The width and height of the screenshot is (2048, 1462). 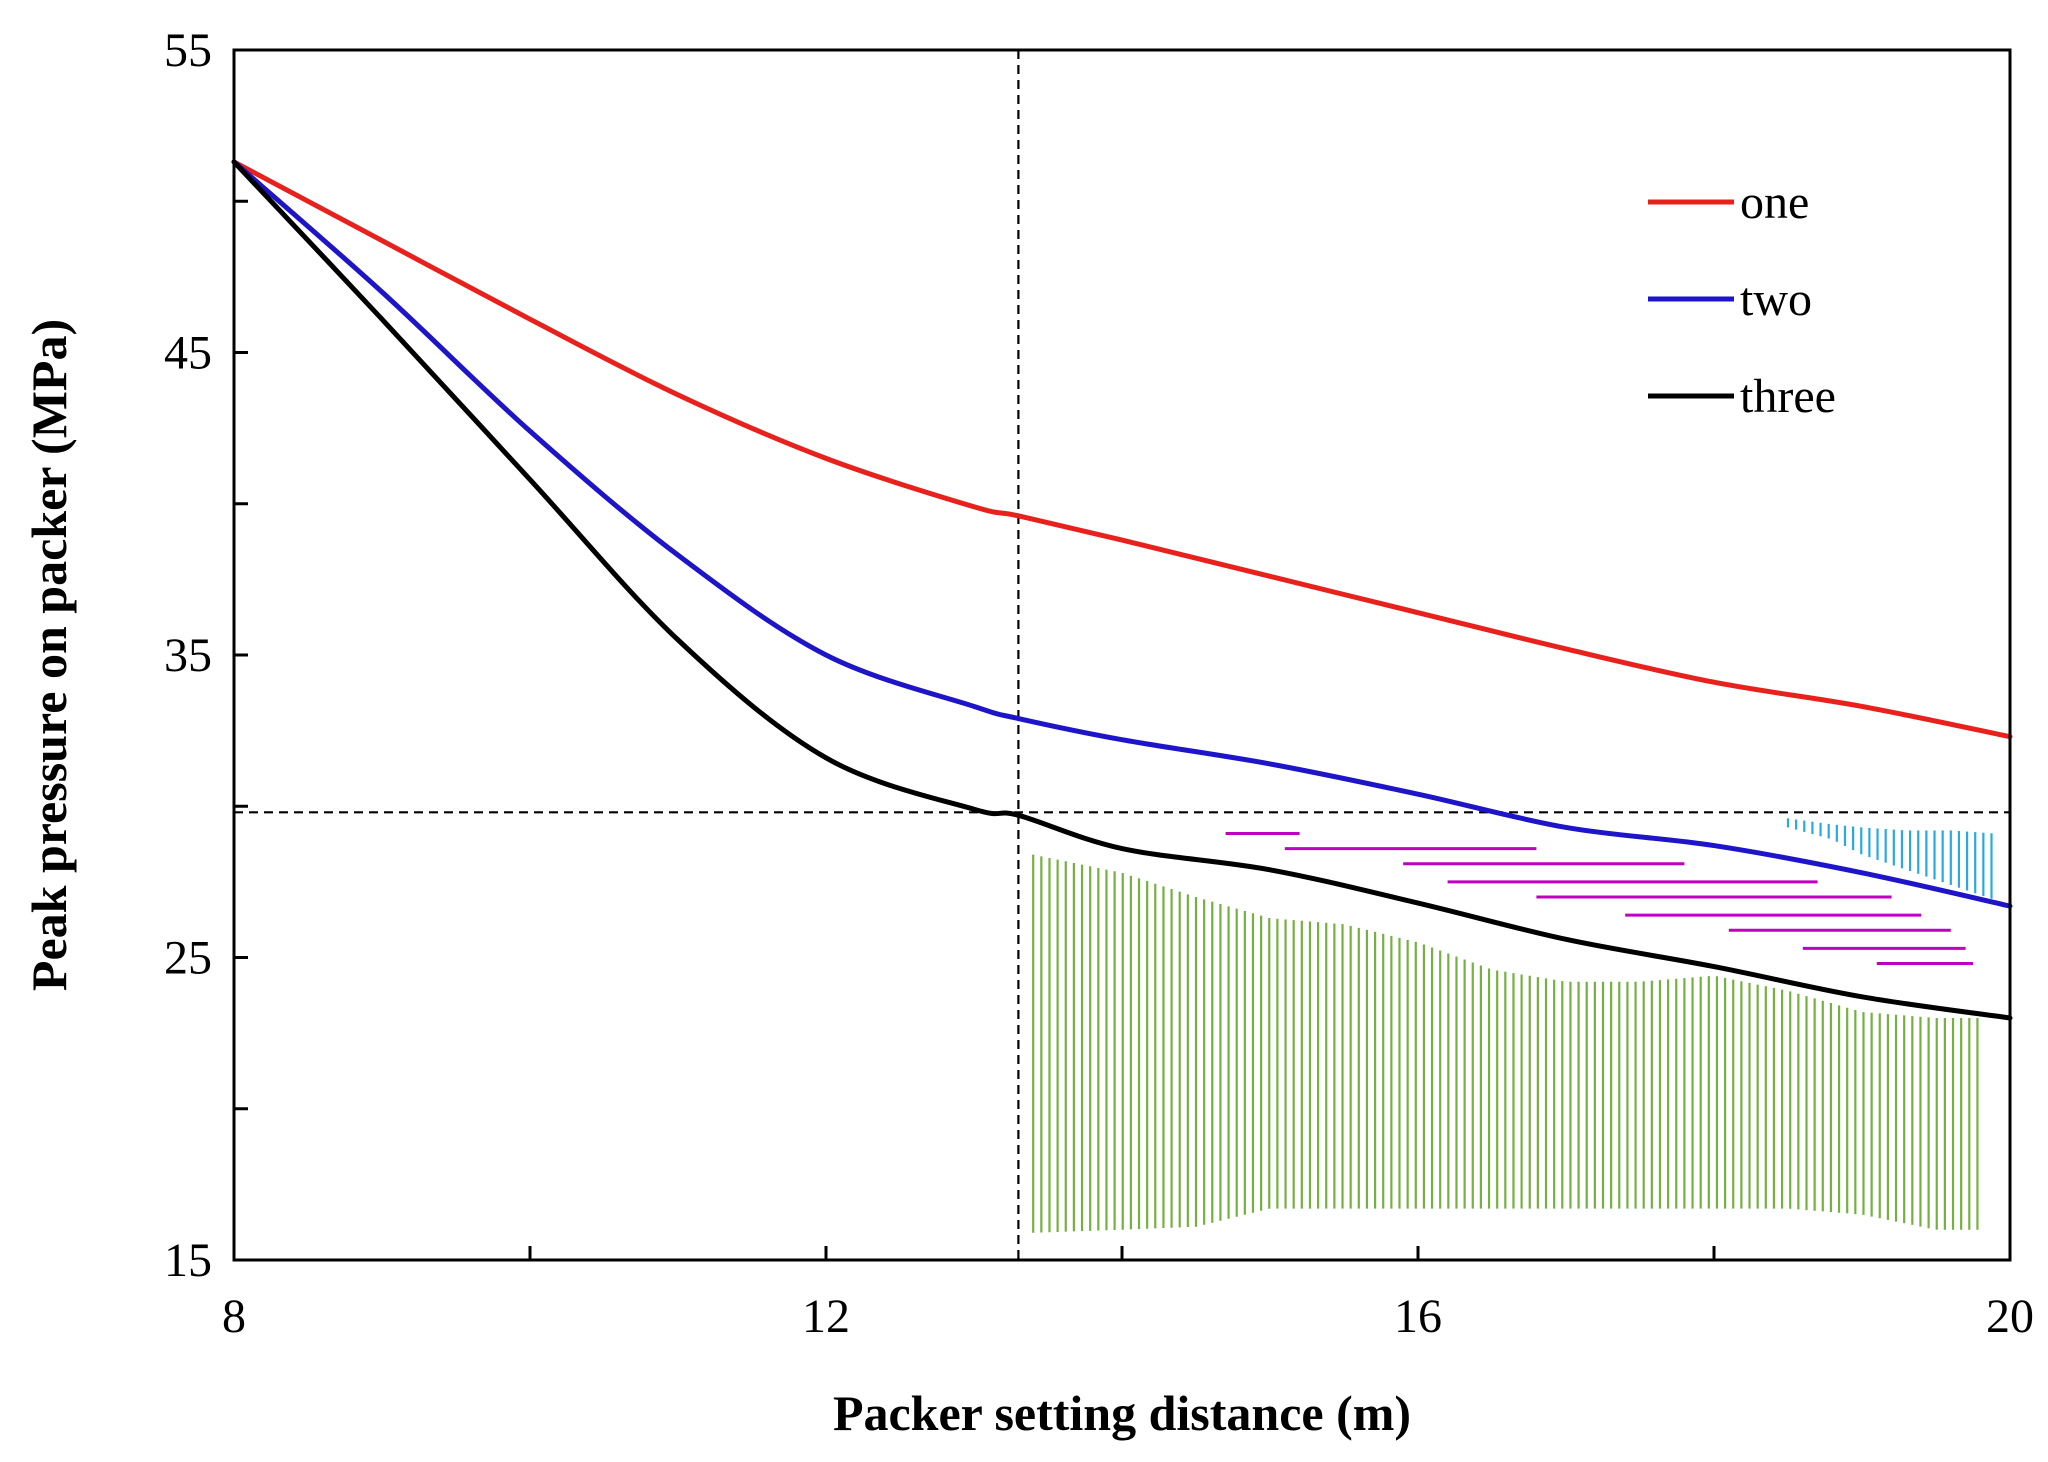 I want to click on x-tick-label: 12, so click(x=826, y=1316).